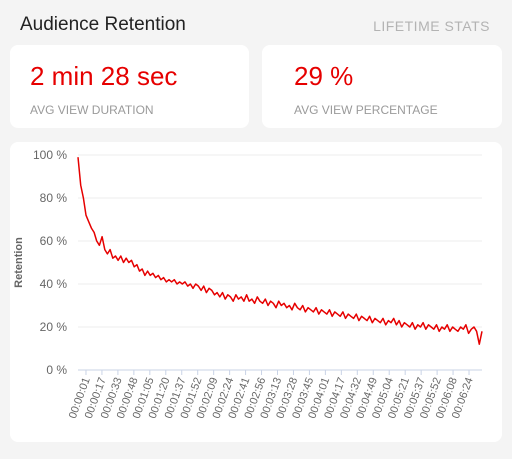 Image resolution: width=512 pixels, height=459 pixels. What do you see at coordinates (104, 76) in the screenshot?
I see `avg-view-duration-value: 2 min 28 sec` at bounding box center [104, 76].